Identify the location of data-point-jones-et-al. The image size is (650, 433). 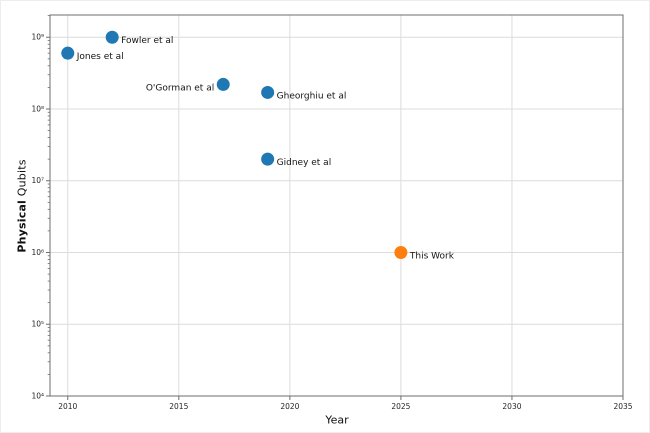
(68, 53).